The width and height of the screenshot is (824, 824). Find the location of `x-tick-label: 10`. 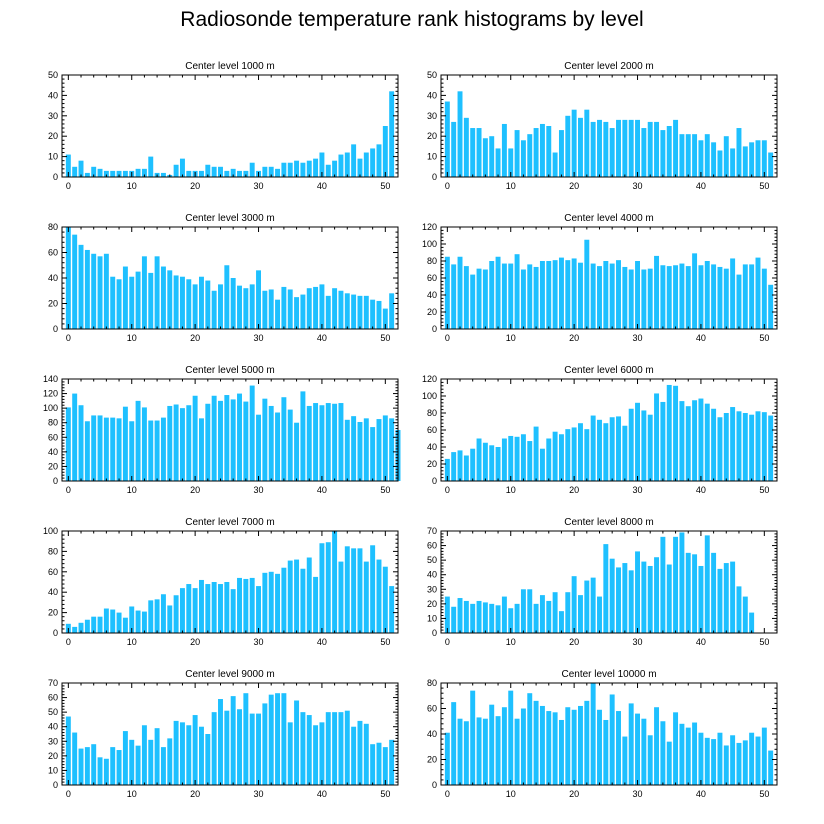

x-tick-label: 10 is located at coordinates (511, 338).